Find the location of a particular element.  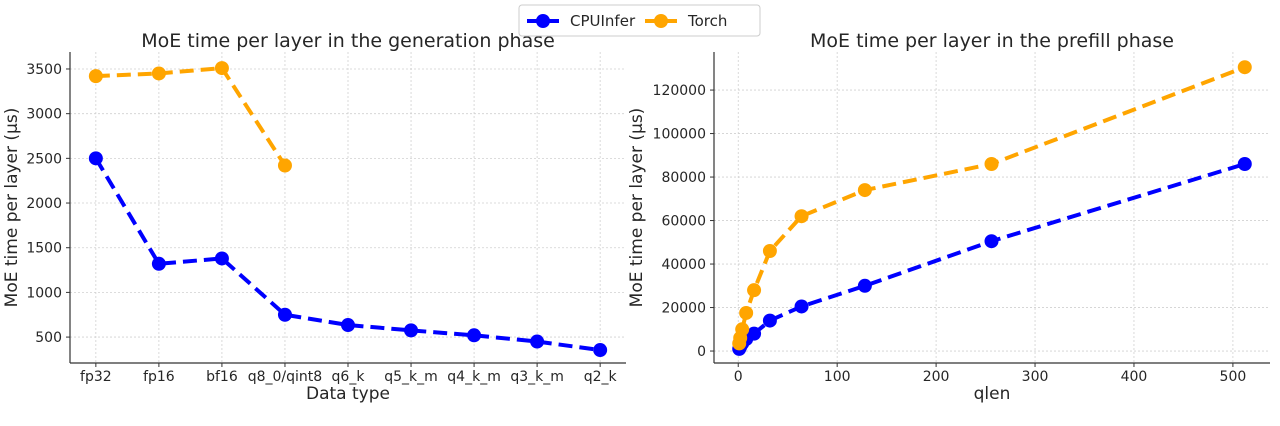

legend-entry-Torch: Torch is located at coordinates (686, 21).